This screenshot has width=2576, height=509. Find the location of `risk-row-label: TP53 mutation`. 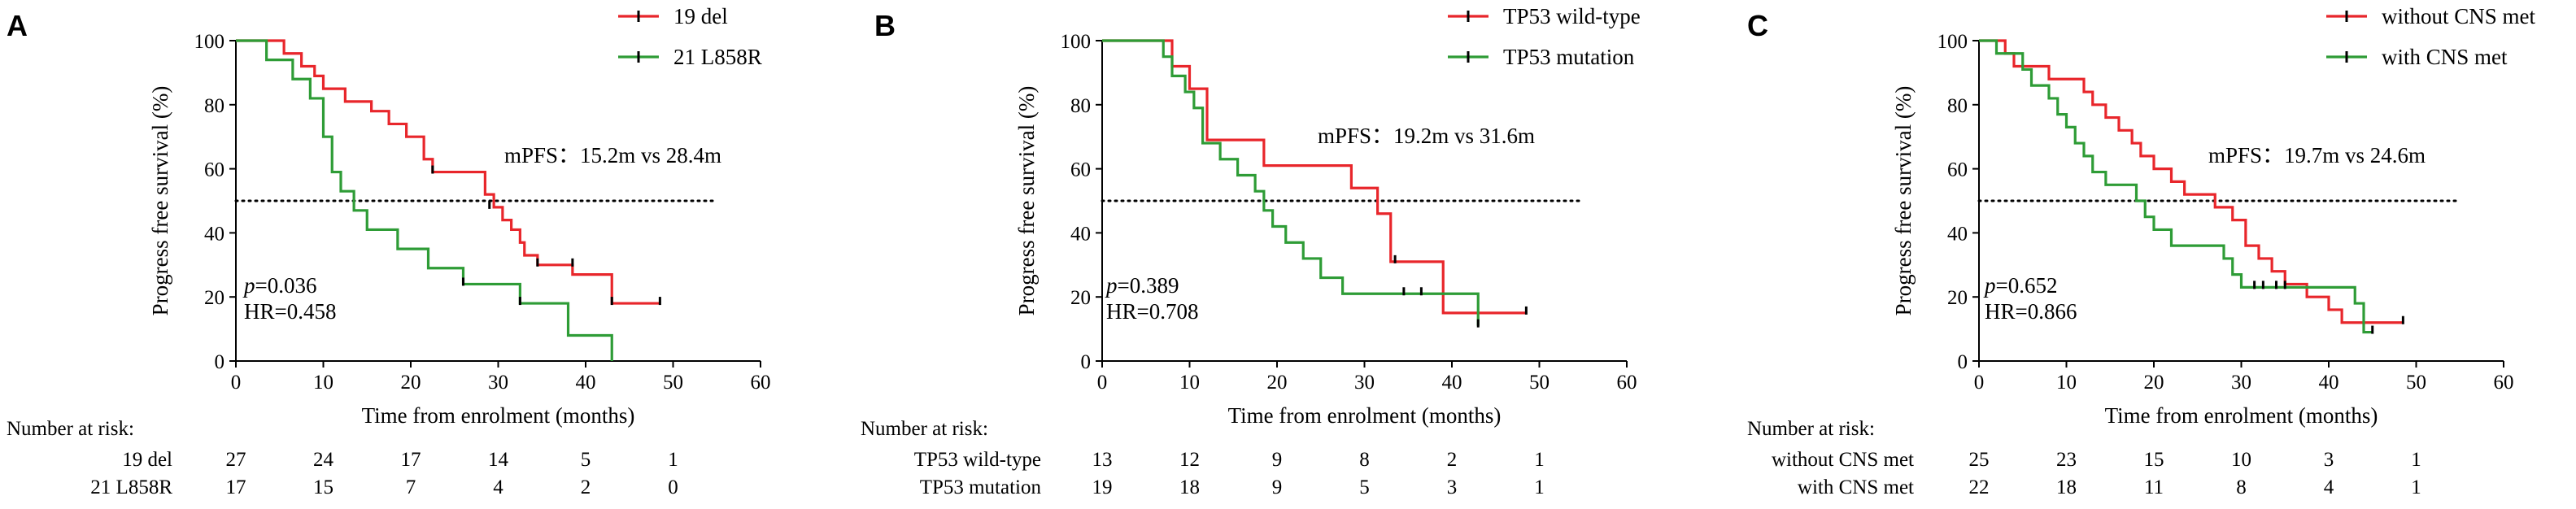

risk-row-label: TP53 mutation is located at coordinates (981, 487).